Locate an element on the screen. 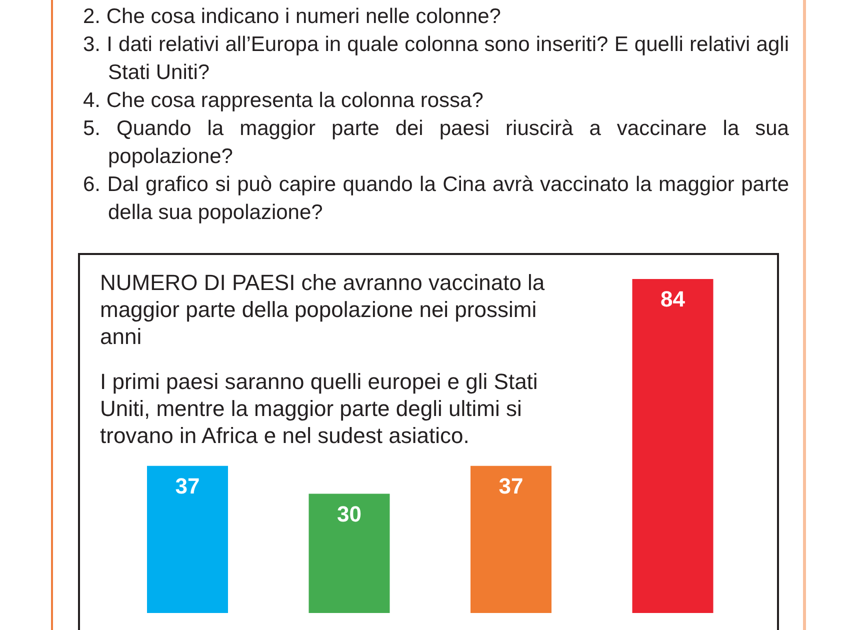 The image size is (862, 630). data-label: 84 is located at coordinates (673, 299).